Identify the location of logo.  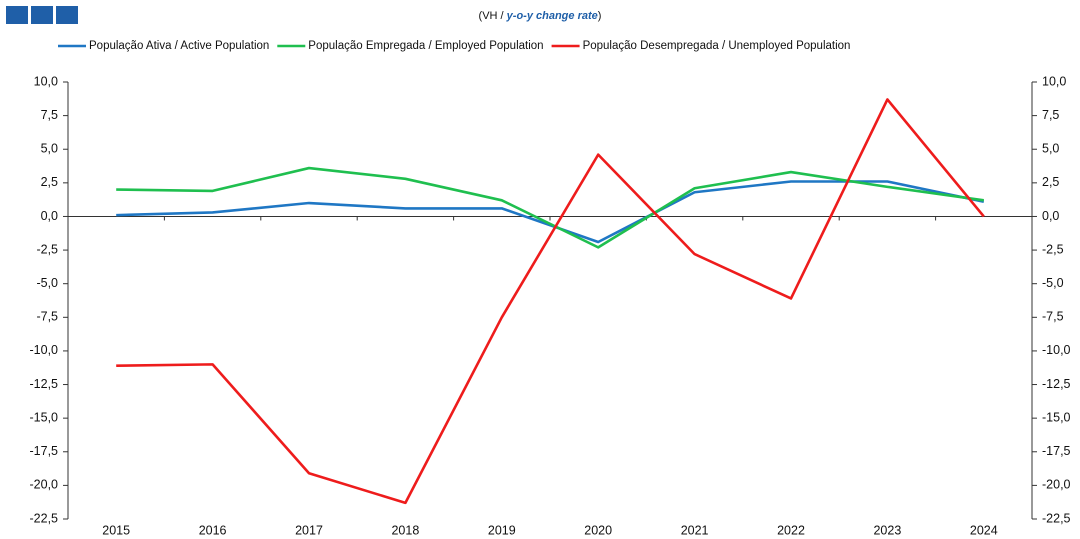
(42, 15).